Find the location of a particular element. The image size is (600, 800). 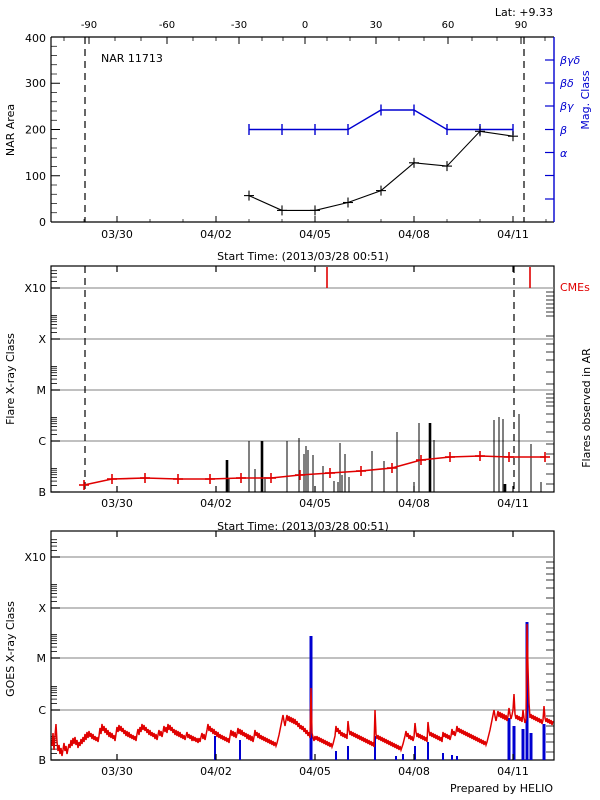

y-tick-label: 400 is located at coordinates (35, 38).